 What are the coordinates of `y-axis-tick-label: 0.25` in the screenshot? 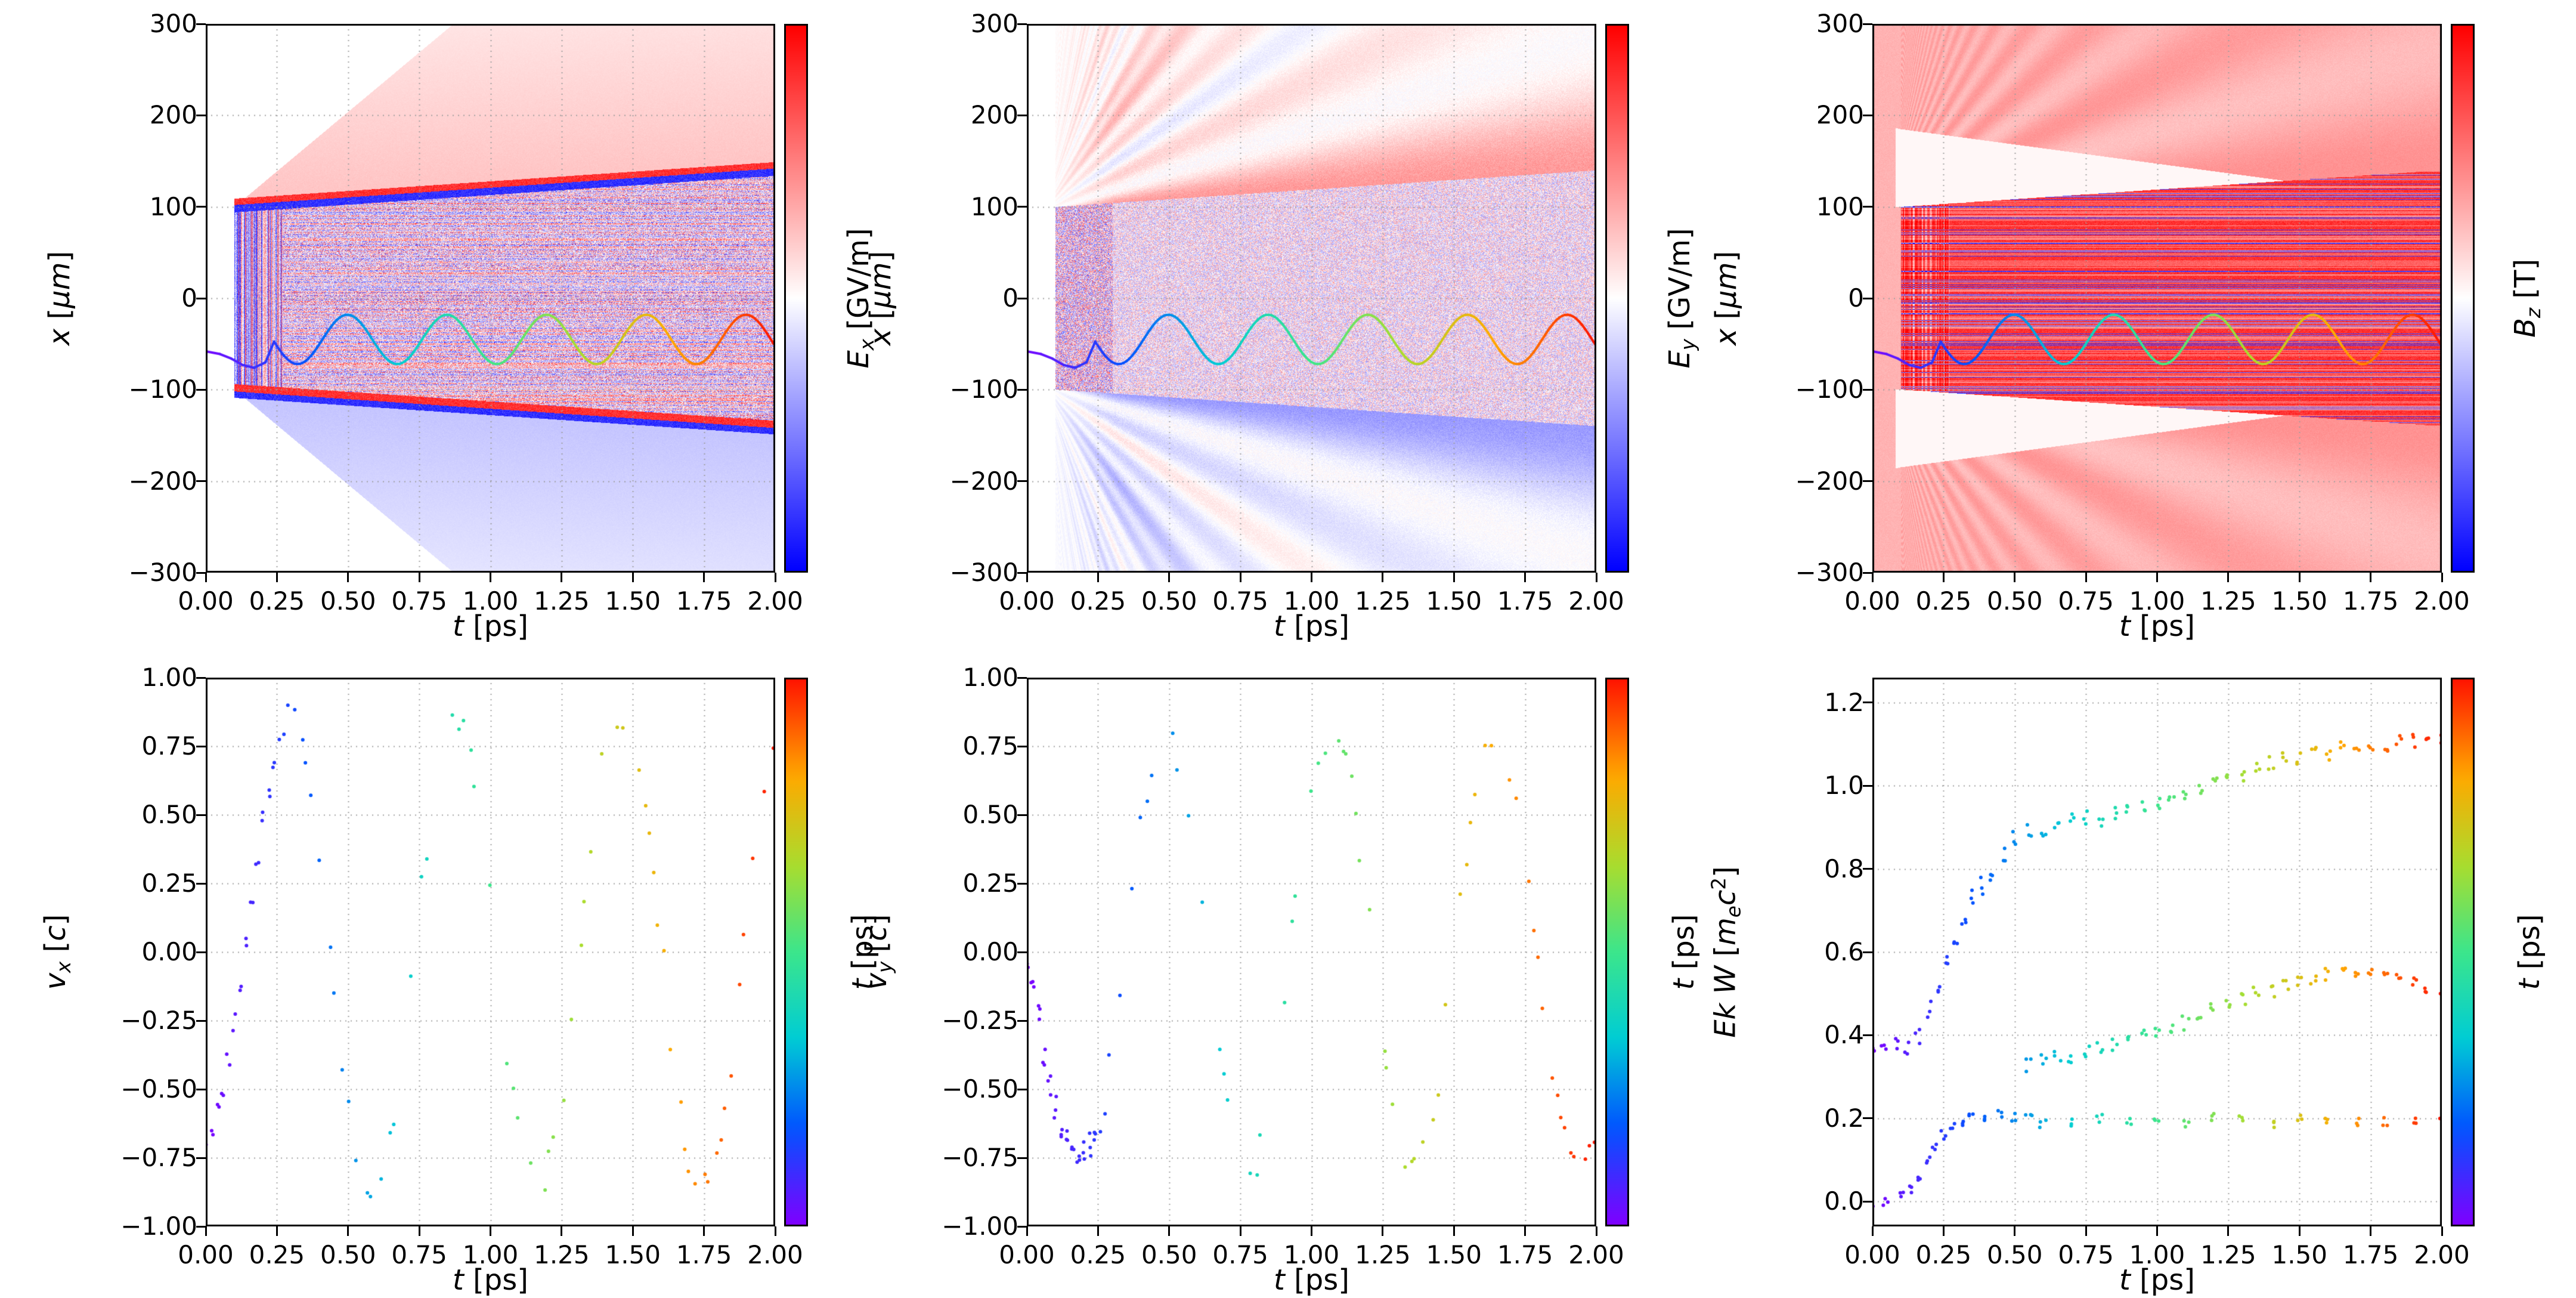 It's located at (169, 883).